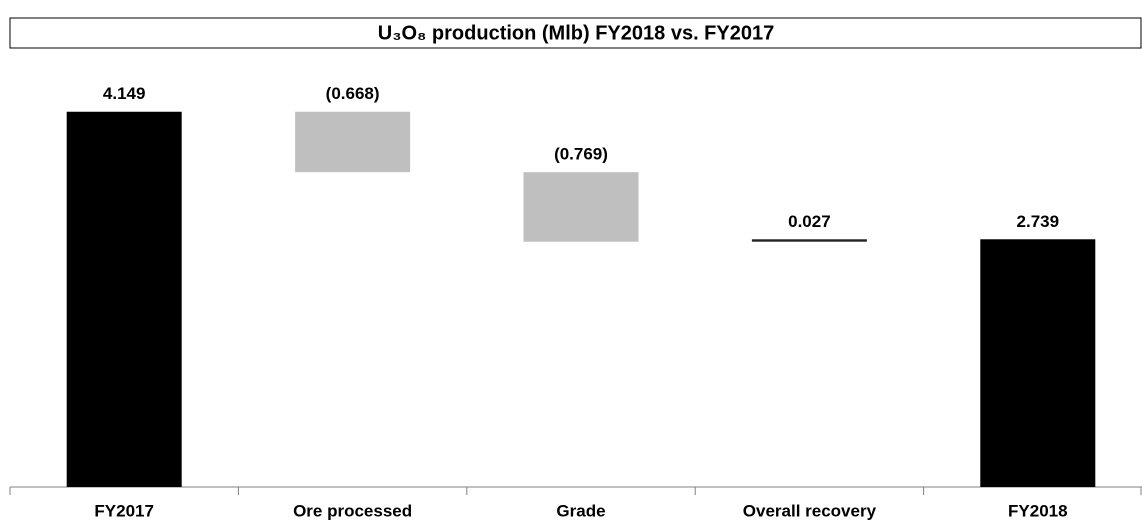  Describe the element at coordinates (809, 221) in the screenshot. I see `value-label: 0.027` at that location.